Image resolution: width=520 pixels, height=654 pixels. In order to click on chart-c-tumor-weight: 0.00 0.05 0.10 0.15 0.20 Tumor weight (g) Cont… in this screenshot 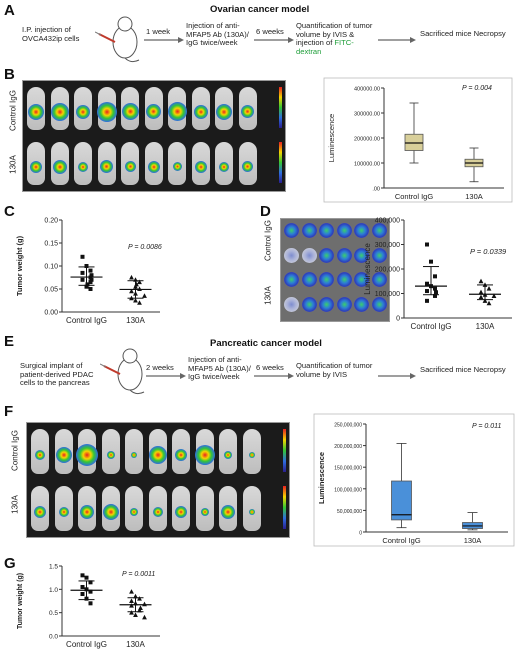, I will do `click(88, 272)`.